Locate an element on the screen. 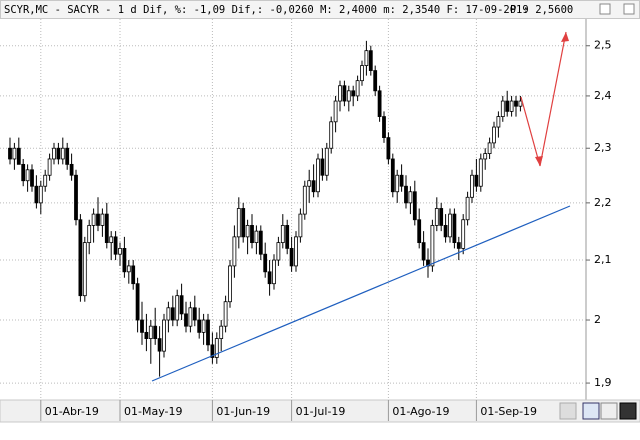 Image resolution: width=640 pixels, height=440 pixels. save-button is located at coordinates (591, 411).